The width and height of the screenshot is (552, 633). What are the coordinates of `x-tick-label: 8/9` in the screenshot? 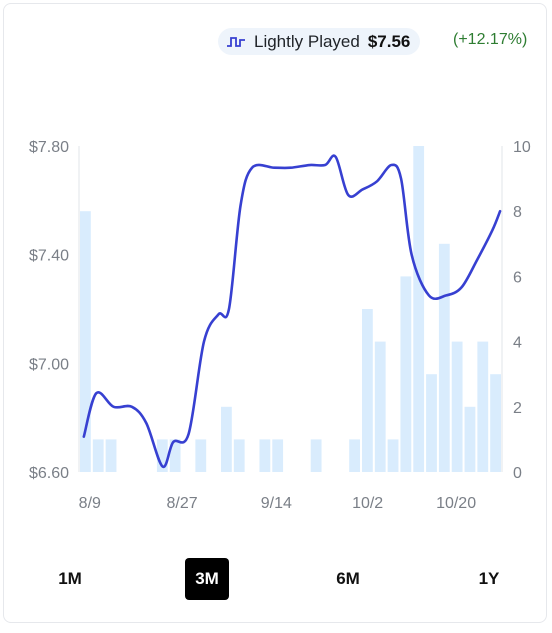 It's located at (90, 503).